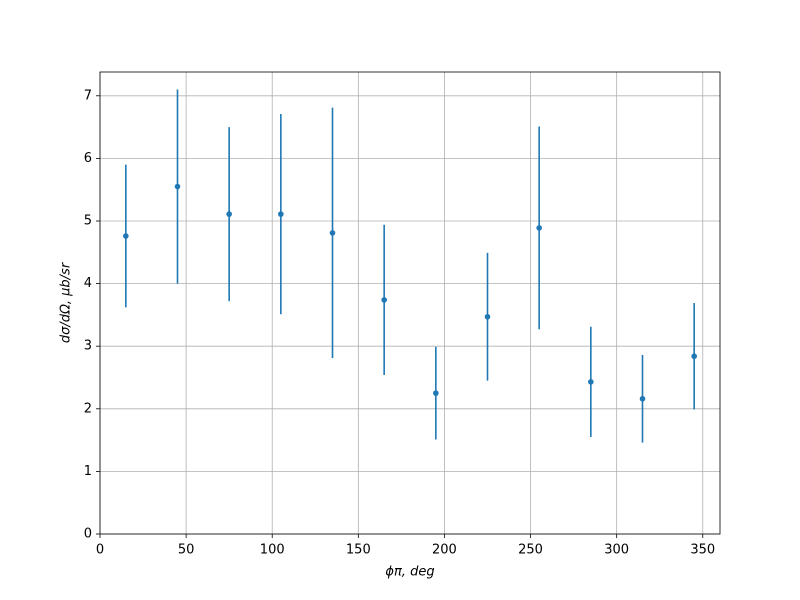 The image size is (800, 600). Describe the element at coordinates (66, 302) in the screenshot. I see `y-axis-label: dσ/dΩ, μb/sr` at that location.